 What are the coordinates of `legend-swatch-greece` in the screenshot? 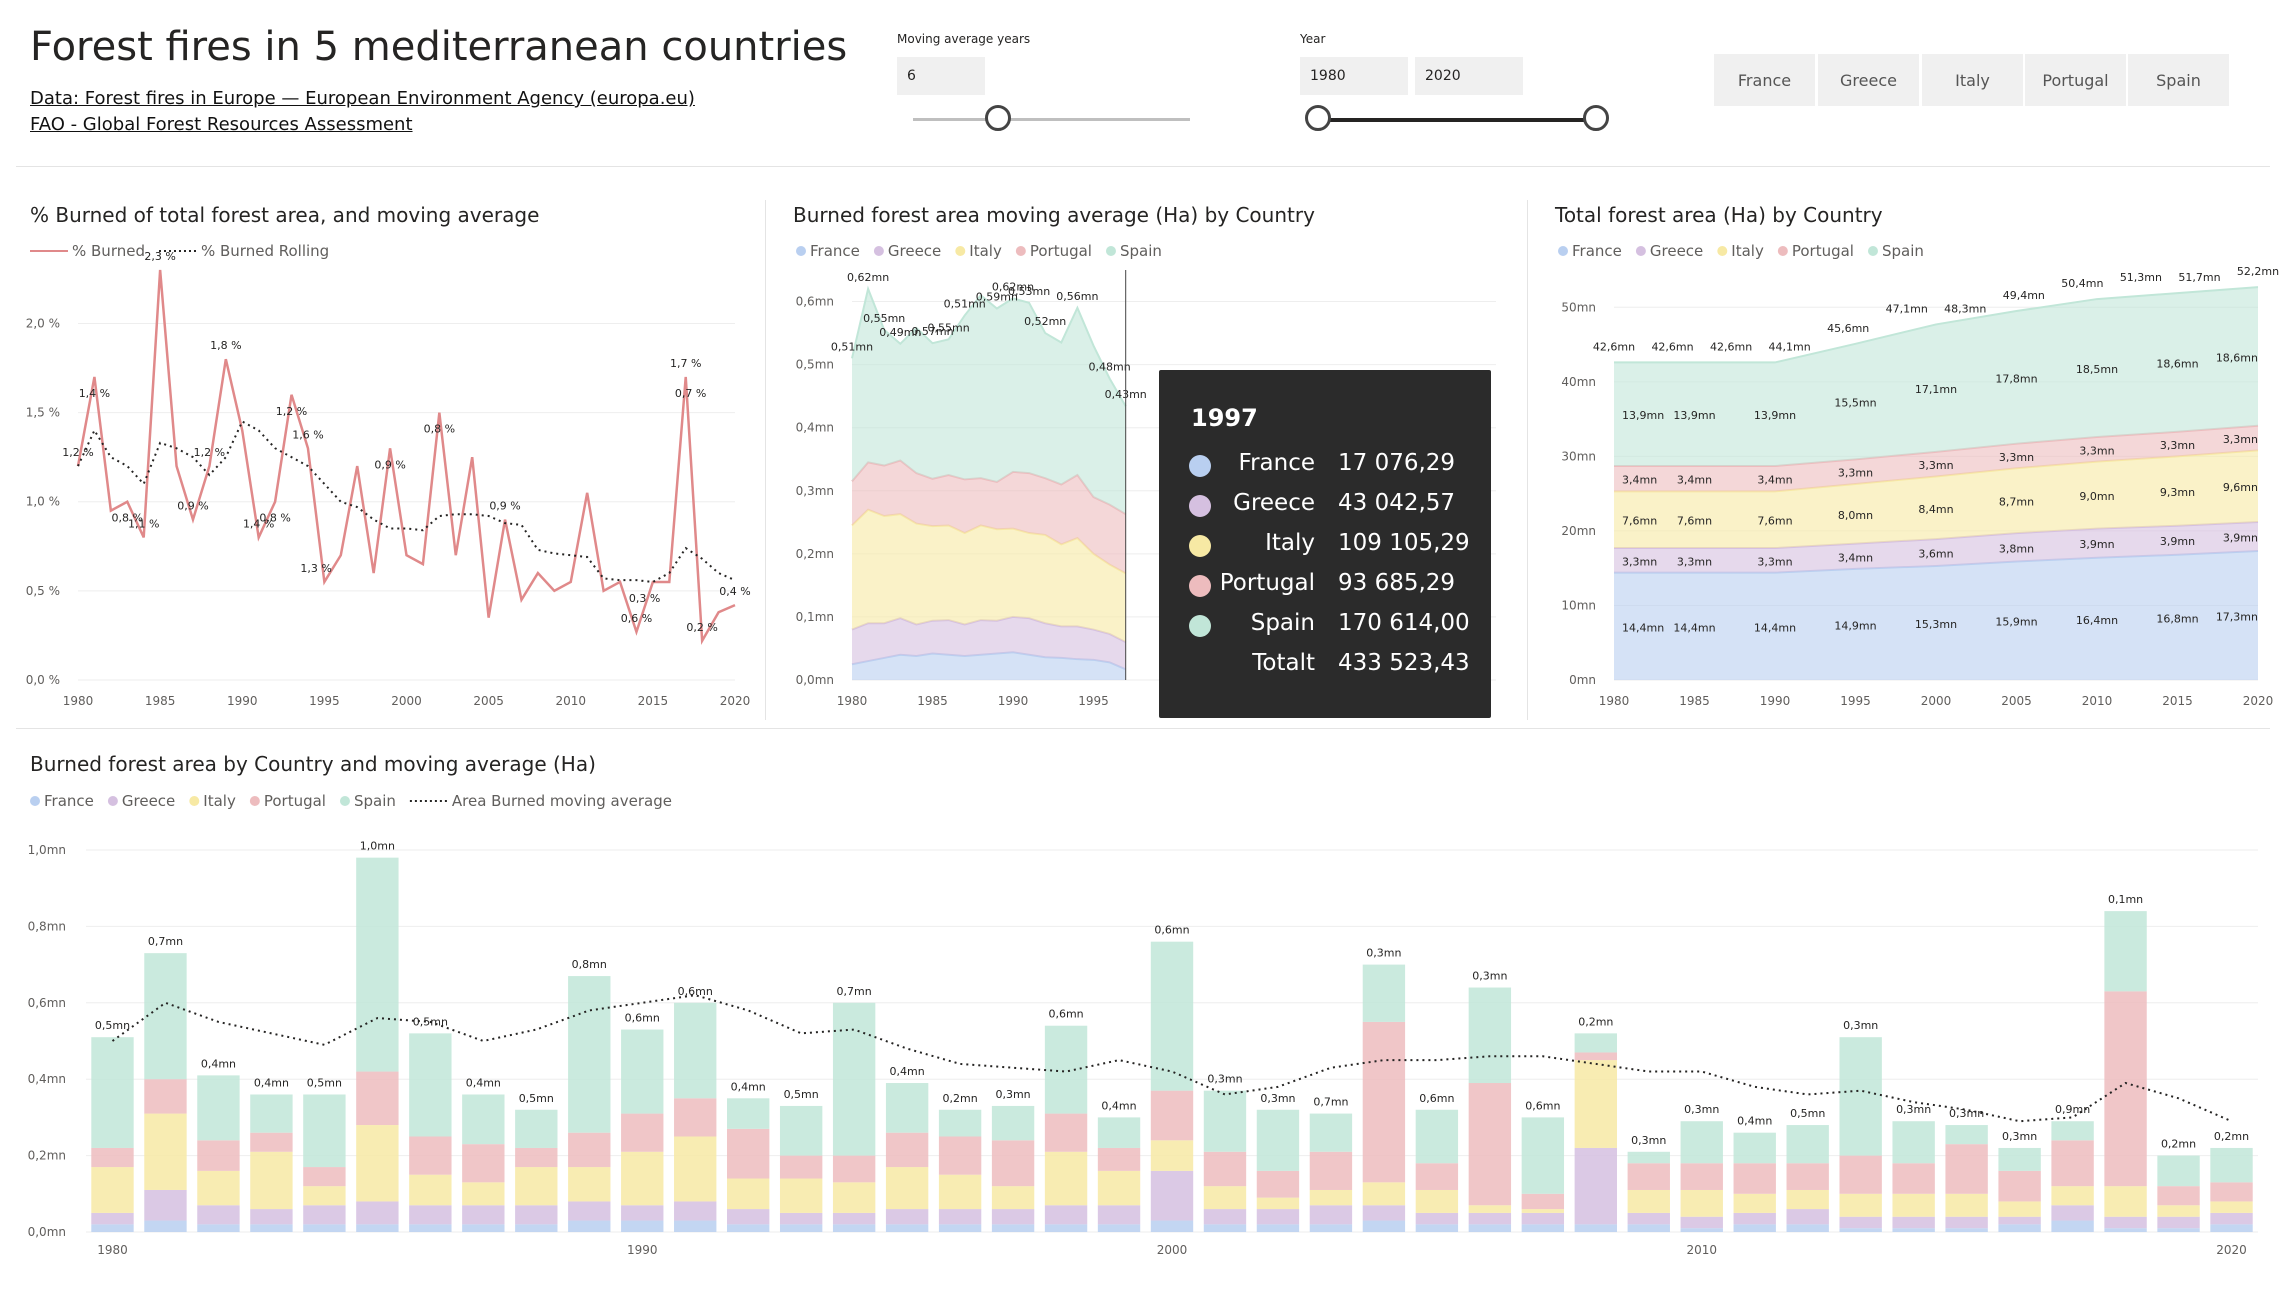 It's located at (878, 251).